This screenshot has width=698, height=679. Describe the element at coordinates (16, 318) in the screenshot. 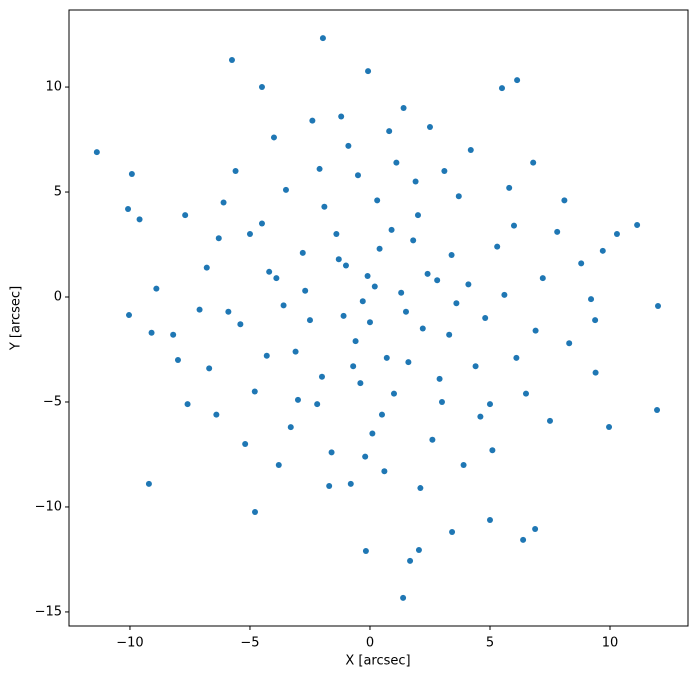

I see `y-axis-label: Y [arcsec]` at that location.